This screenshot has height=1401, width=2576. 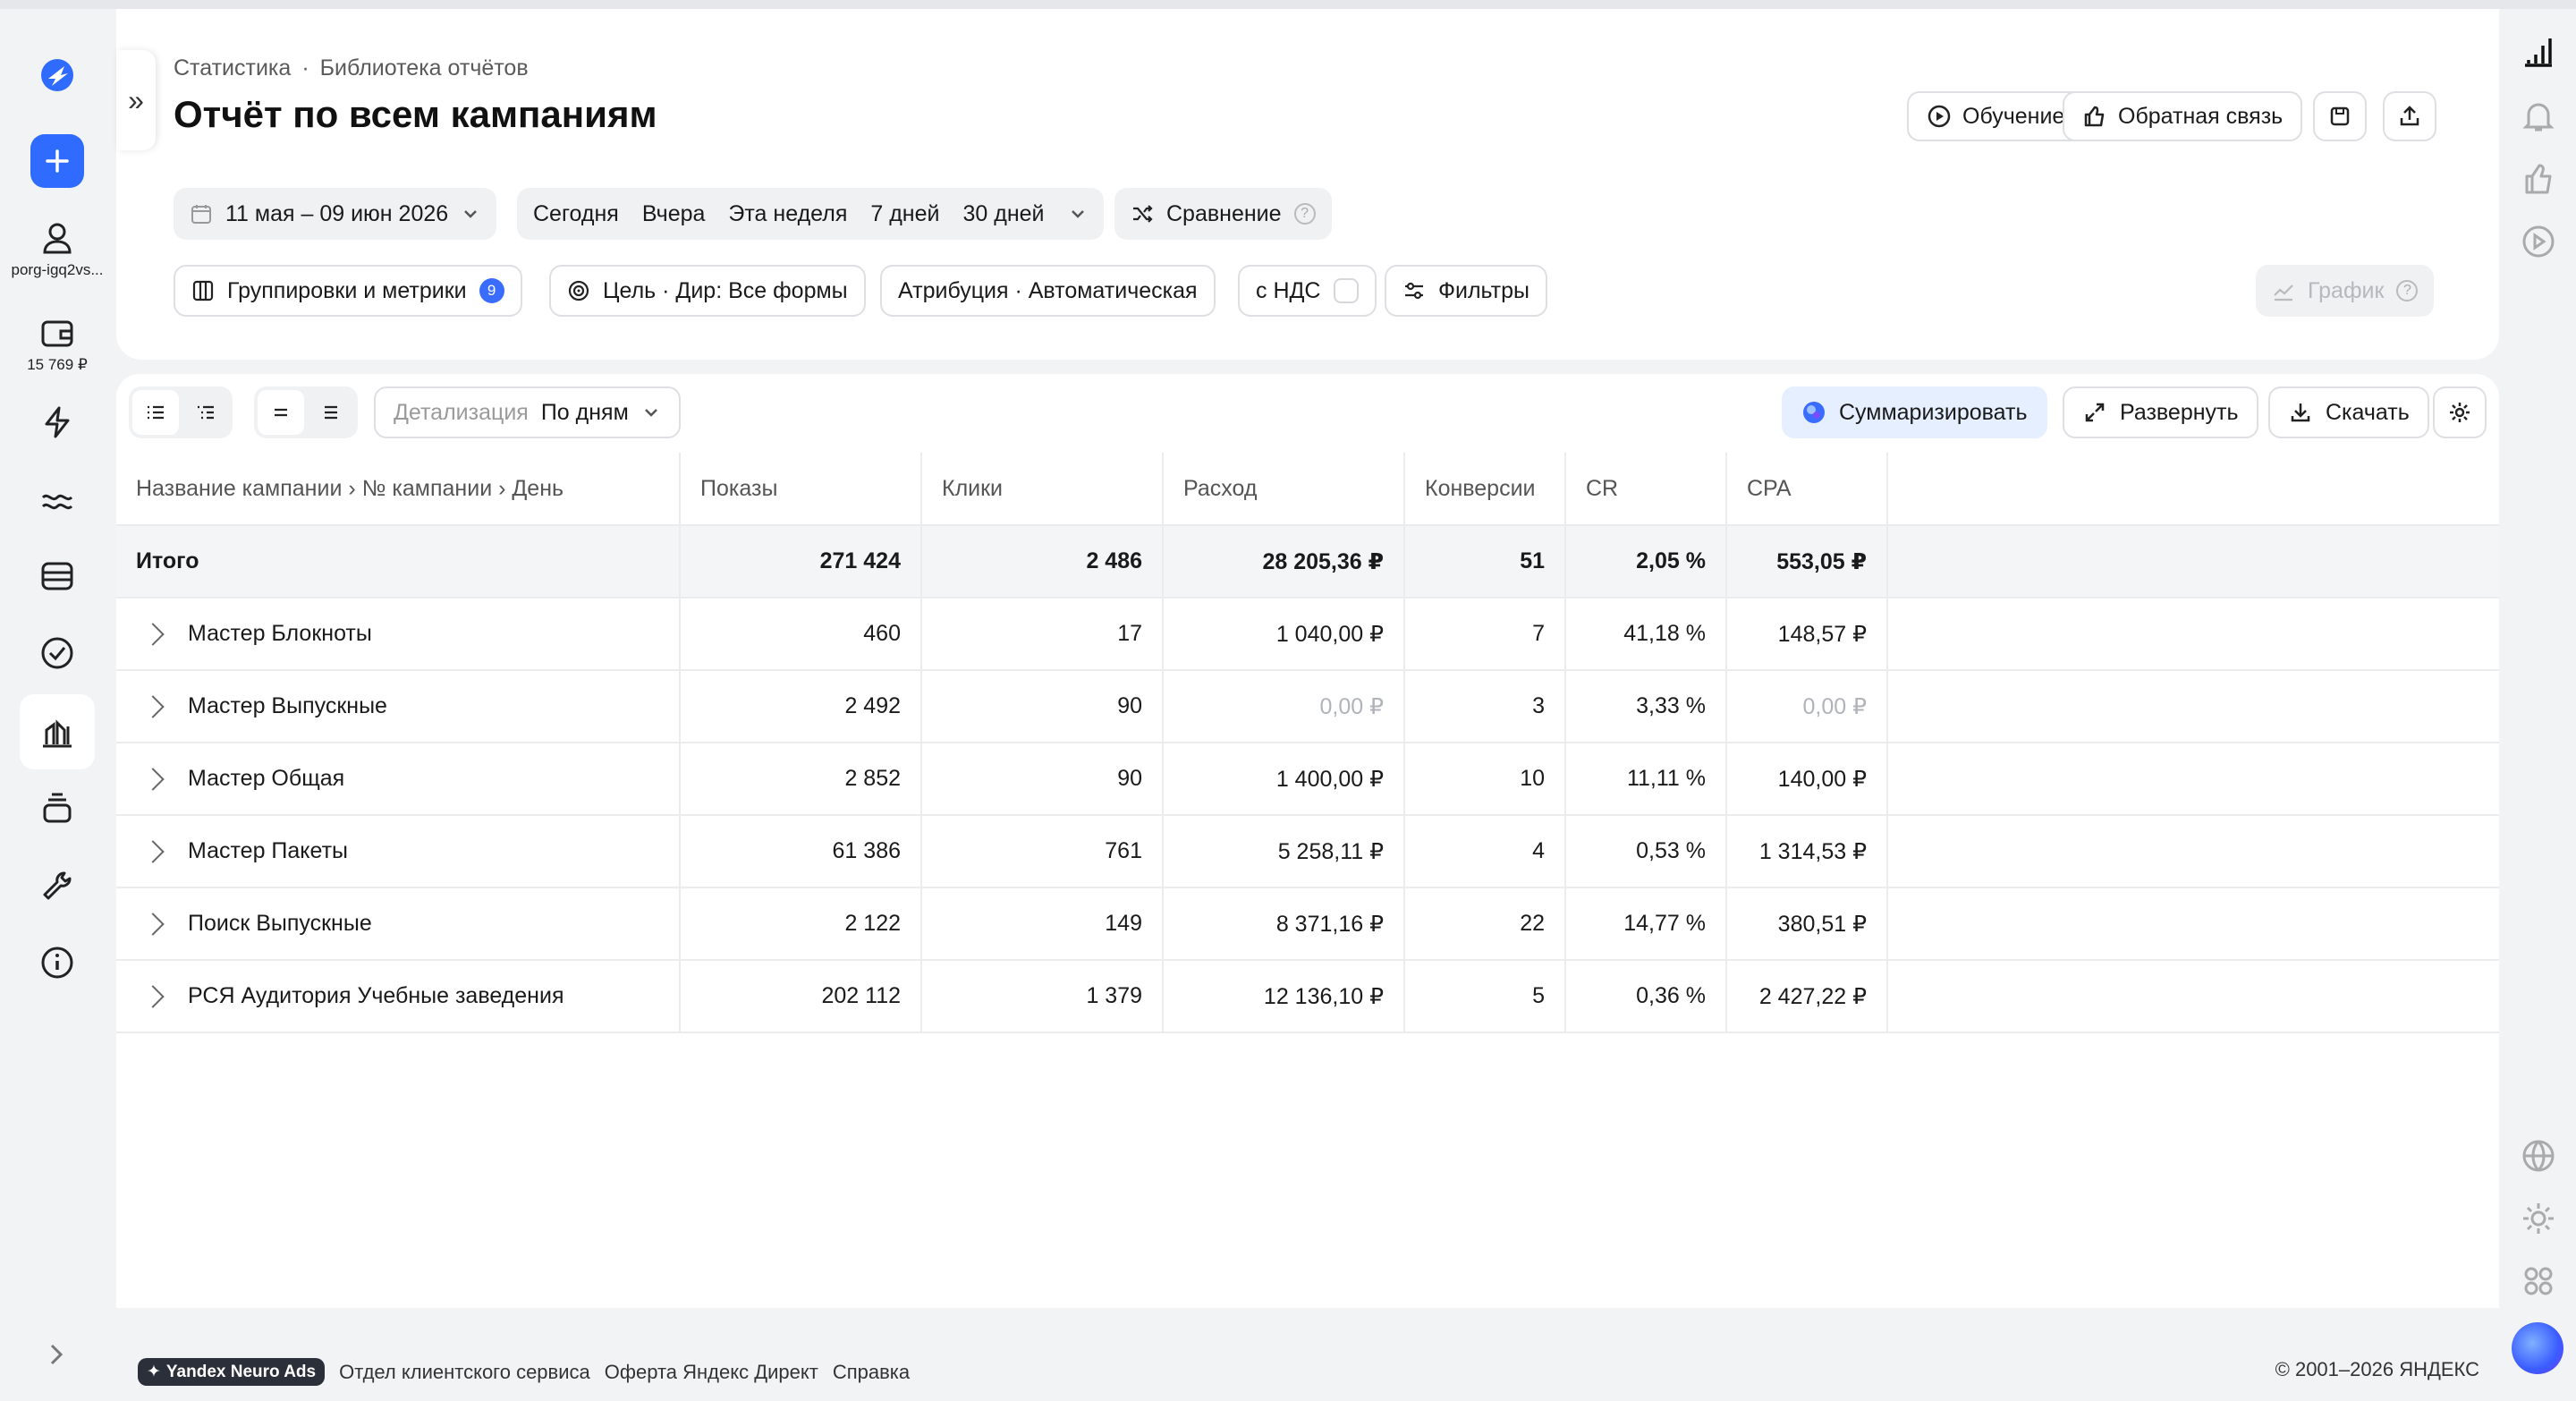 What do you see at coordinates (268, 850) in the screenshot?
I see `campaign-name: Мастер Пакеты` at bounding box center [268, 850].